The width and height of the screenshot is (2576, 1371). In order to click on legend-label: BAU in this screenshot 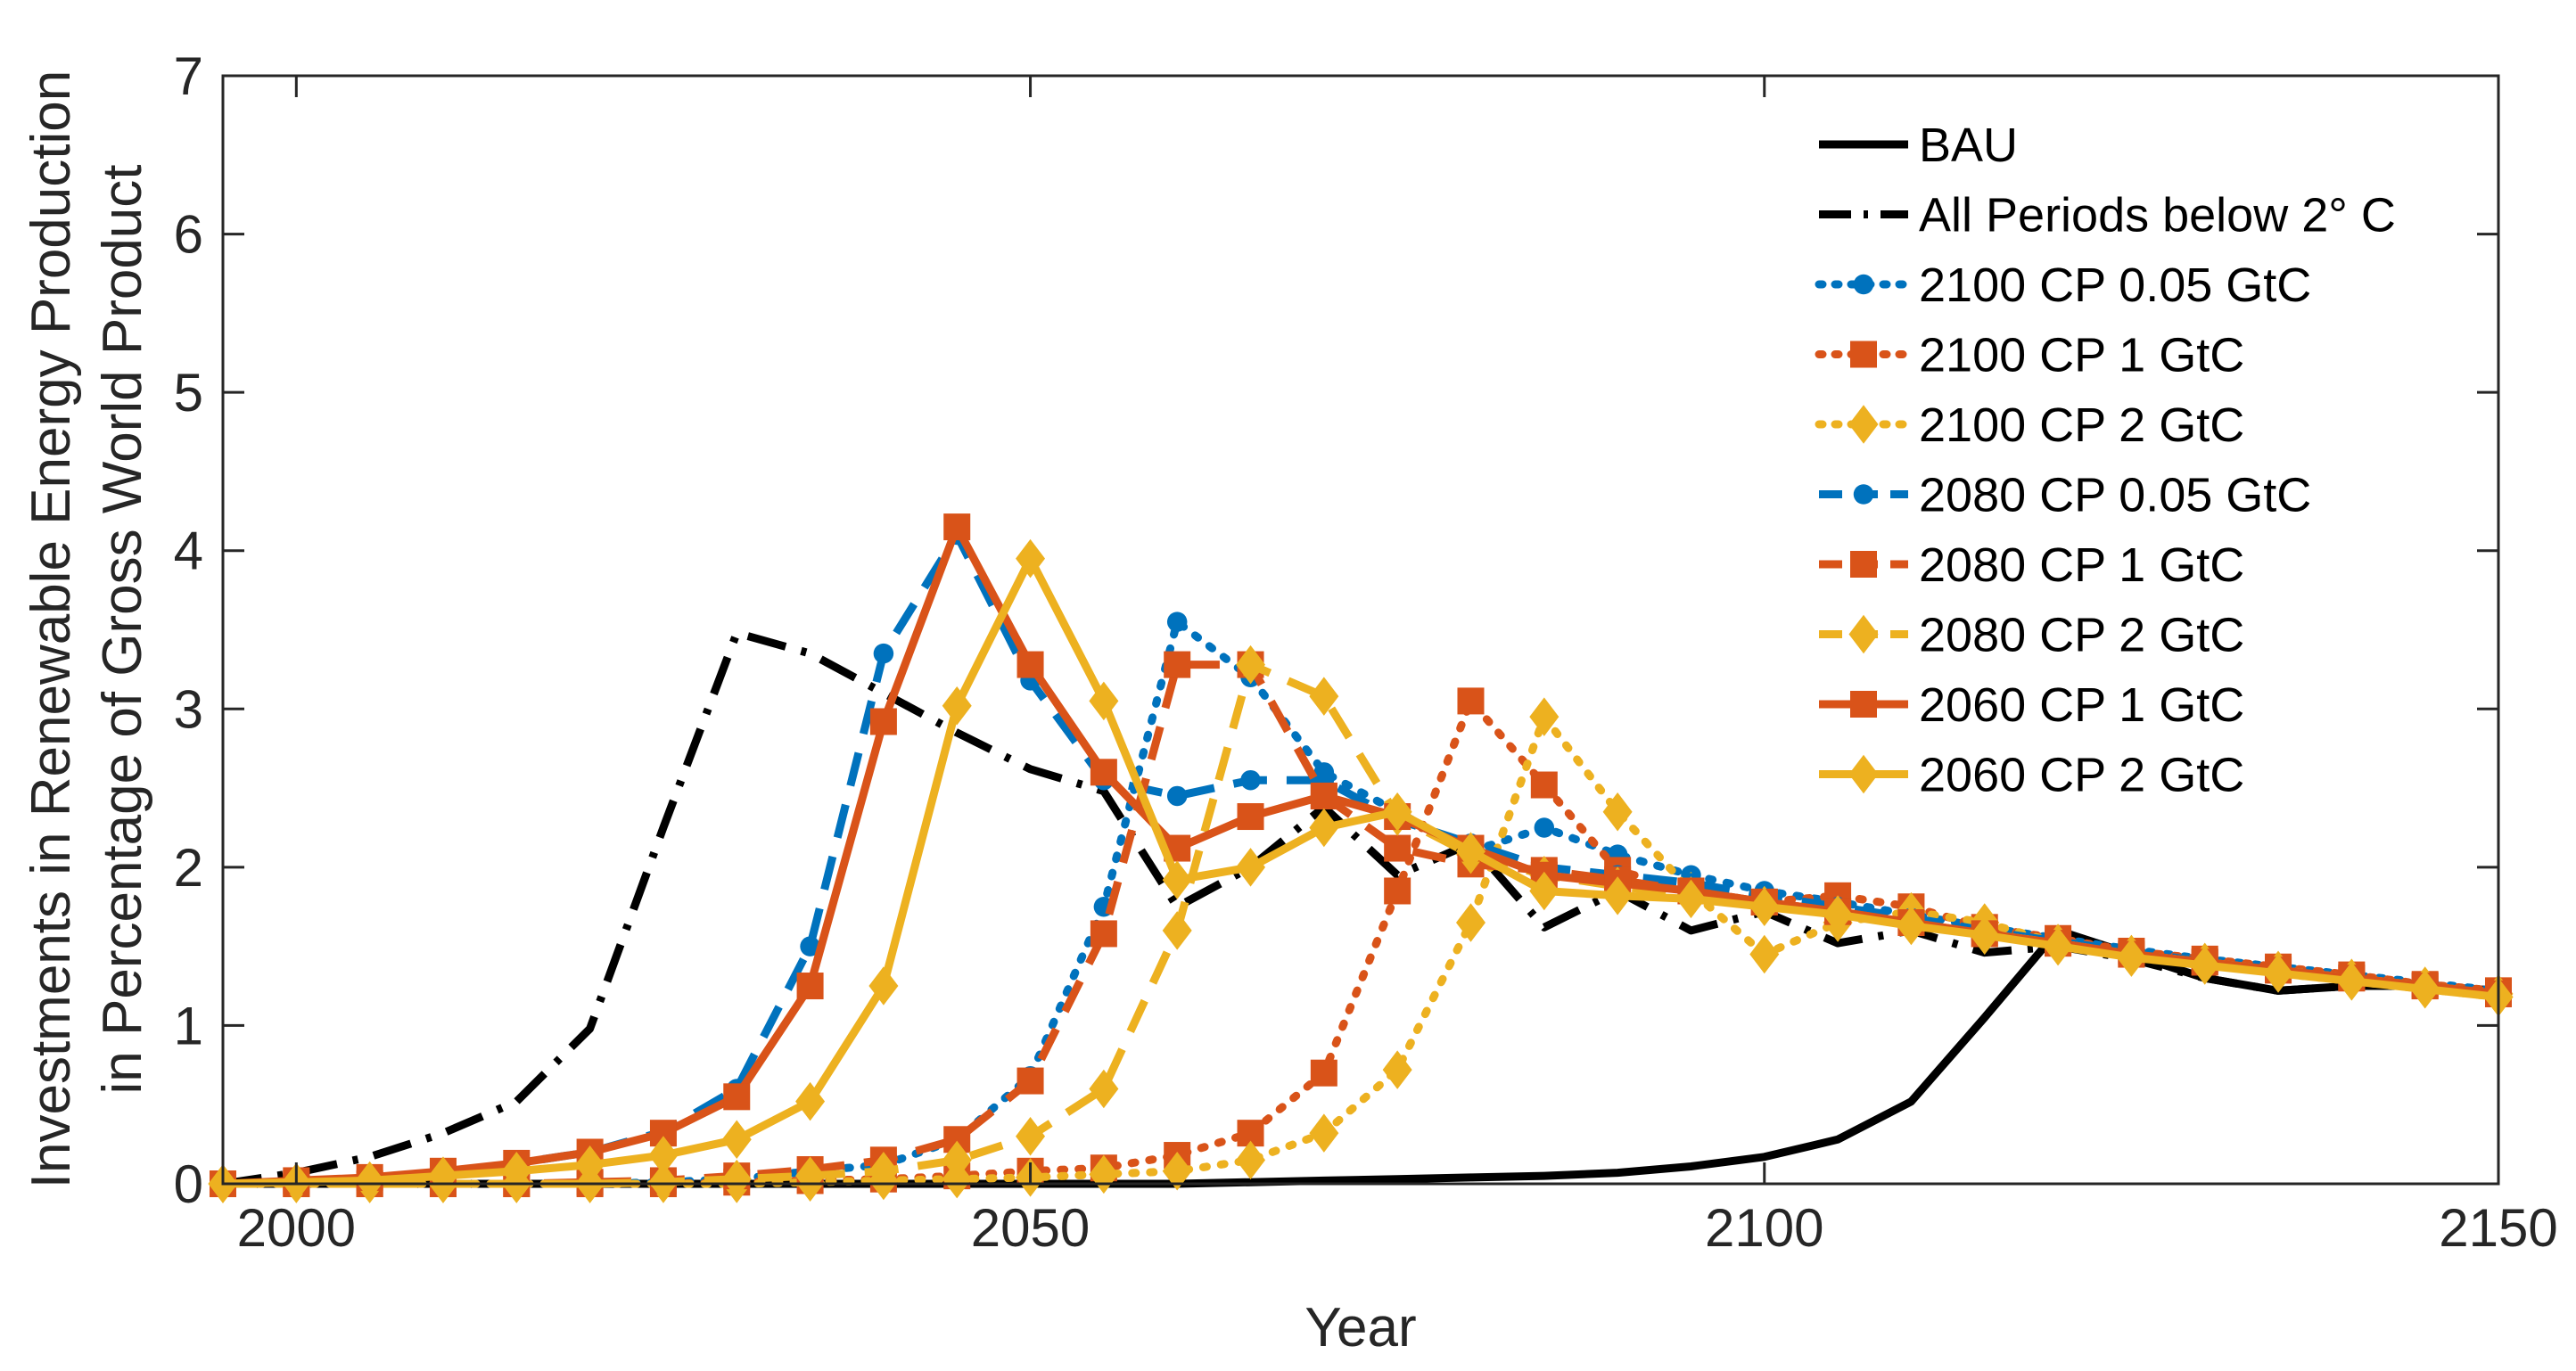, I will do `click(1968, 146)`.